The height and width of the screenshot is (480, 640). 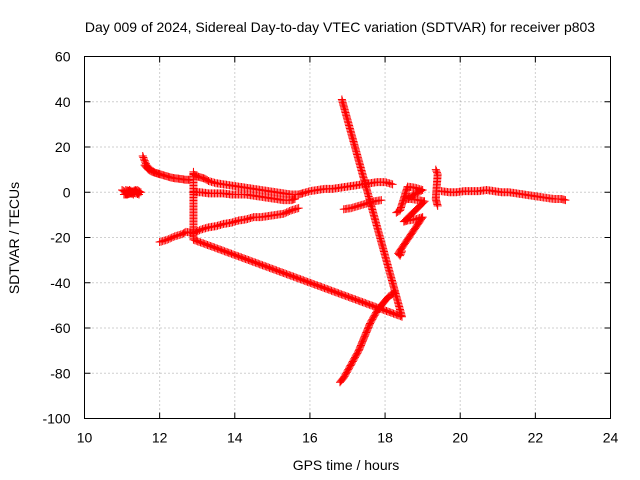 What do you see at coordinates (56, 419) in the screenshot?
I see `y-tick-label: -100` at bounding box center [56, 419].